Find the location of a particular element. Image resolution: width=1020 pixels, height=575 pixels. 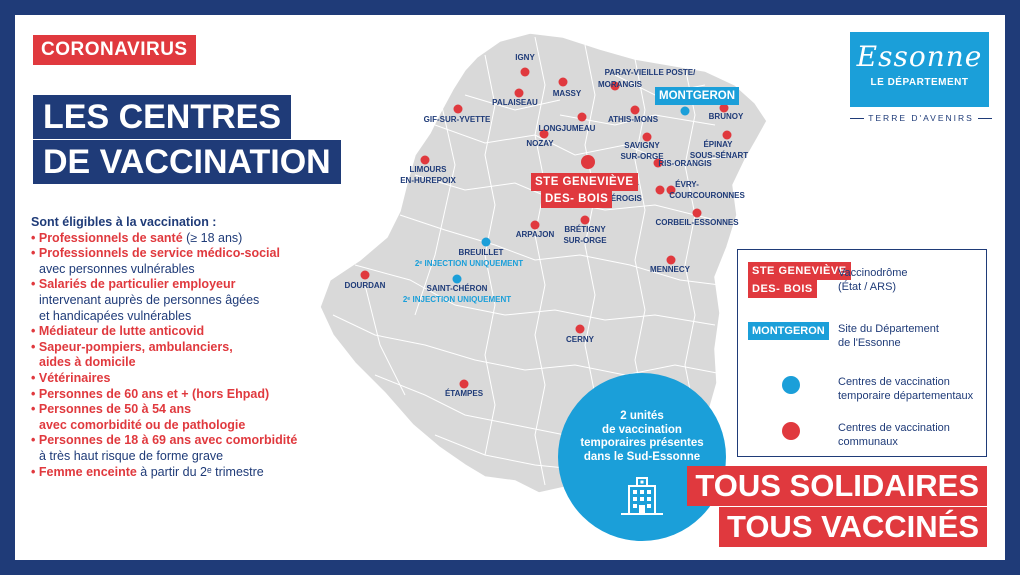

eligibility-item-continuation: avec personnes vulnérables is located at coordinates (117, 268).